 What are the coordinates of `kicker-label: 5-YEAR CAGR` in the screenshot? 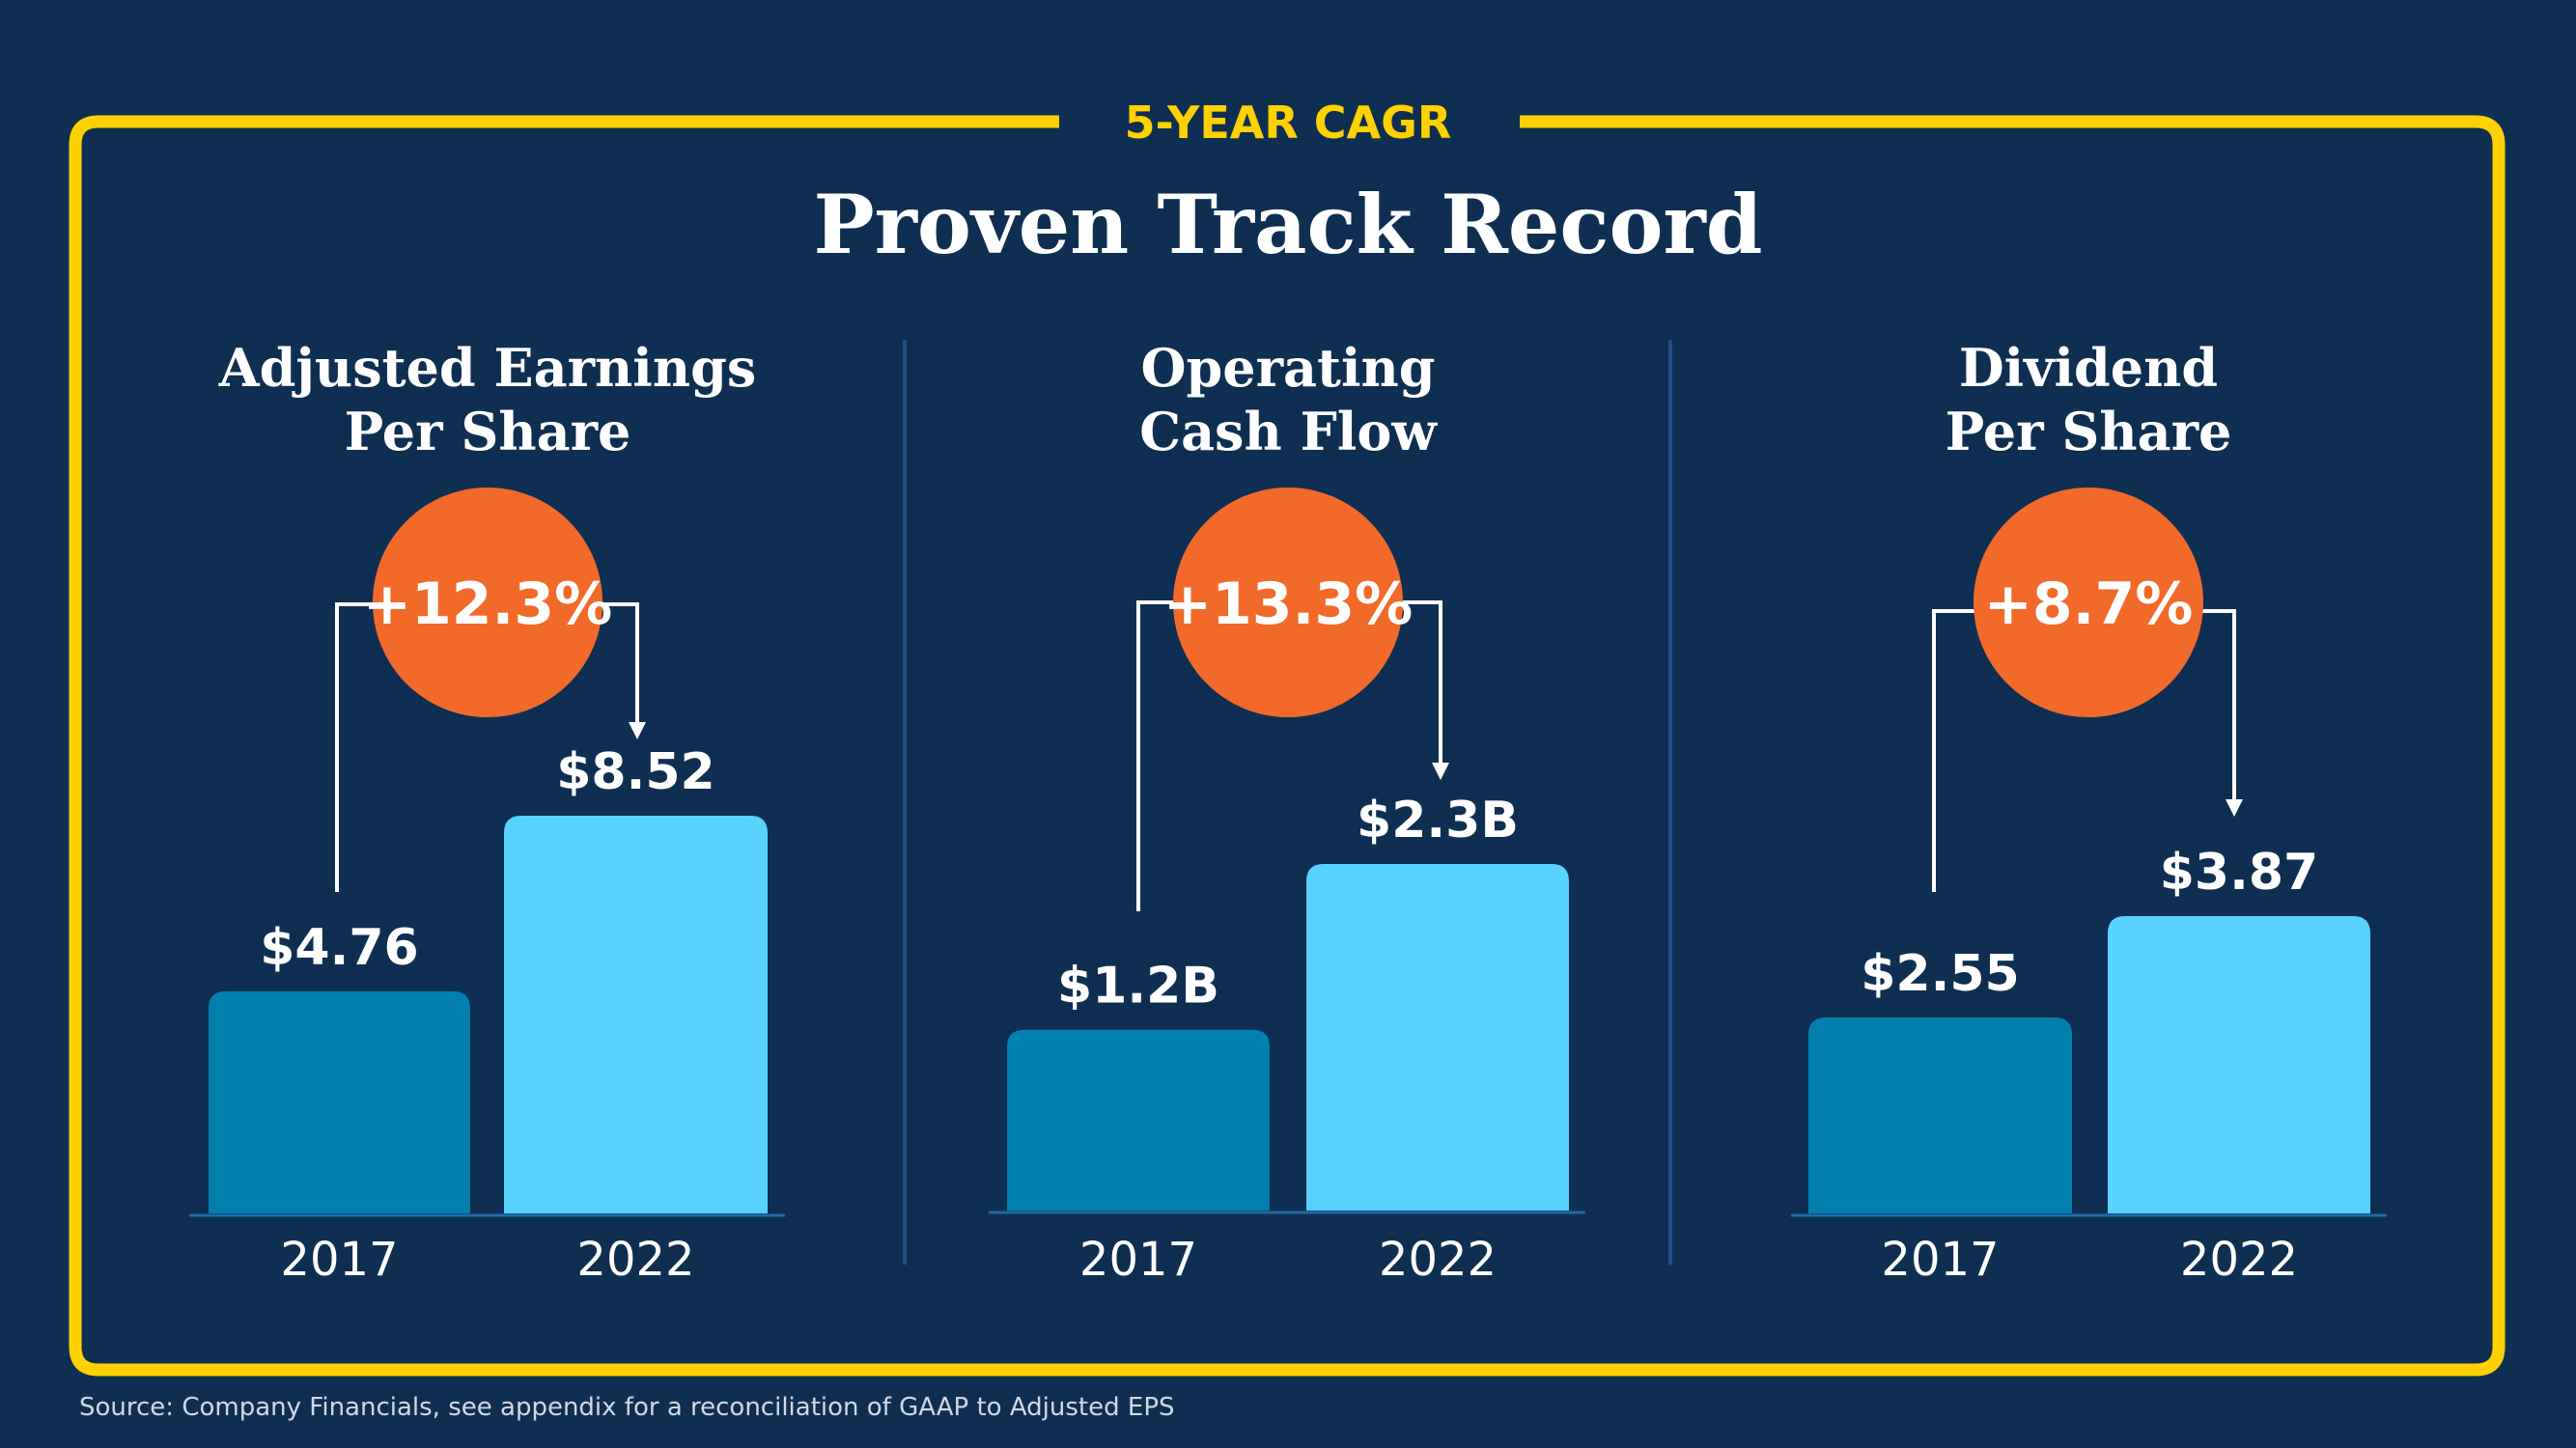 It's located at (1289, 123).